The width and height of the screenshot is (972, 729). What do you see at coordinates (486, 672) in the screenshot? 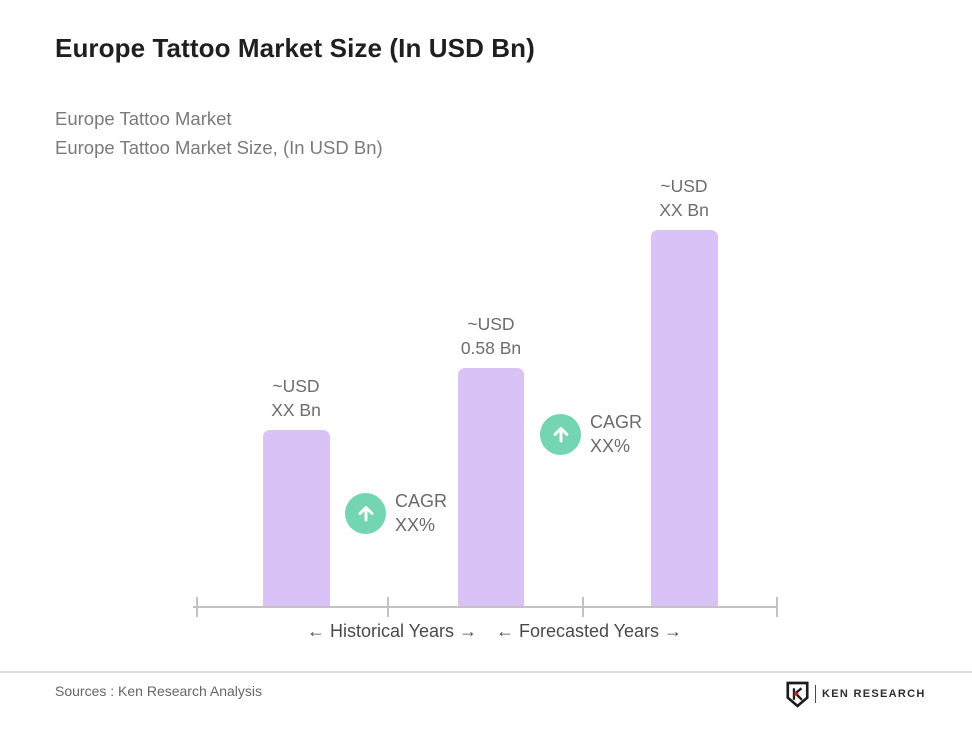
I see `footer-divider` at bounding box center [486, 672].